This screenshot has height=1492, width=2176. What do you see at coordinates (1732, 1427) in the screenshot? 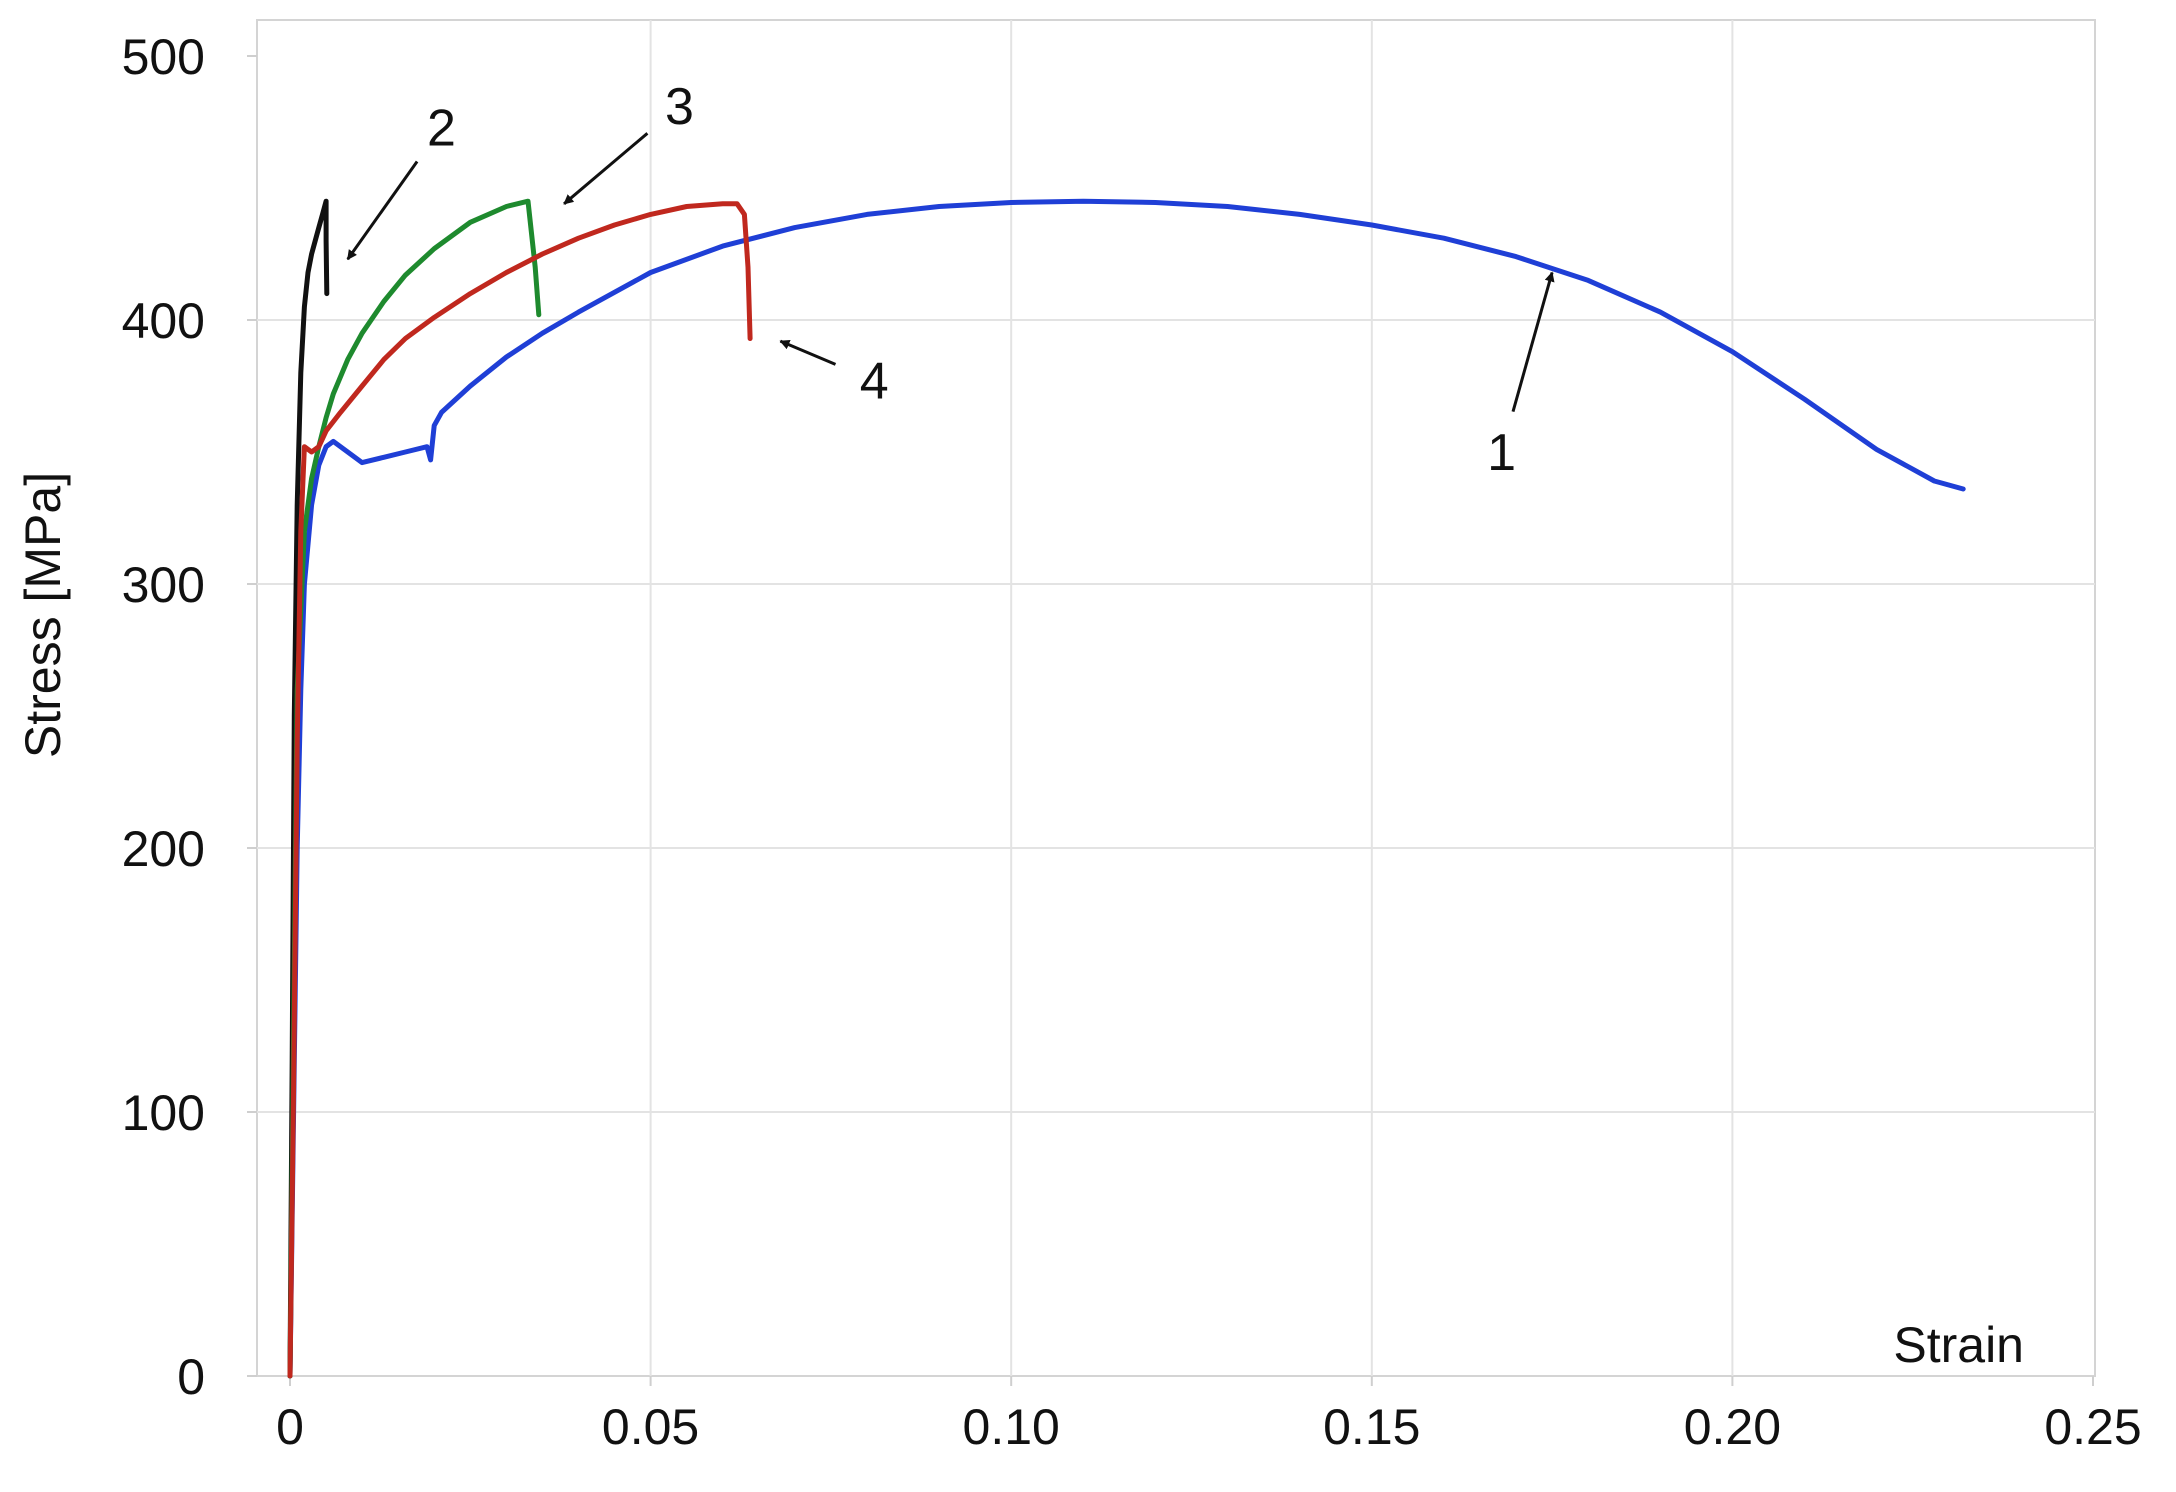
I see `x-tick-label: 0.20` at bounding box center [1732, 1427].